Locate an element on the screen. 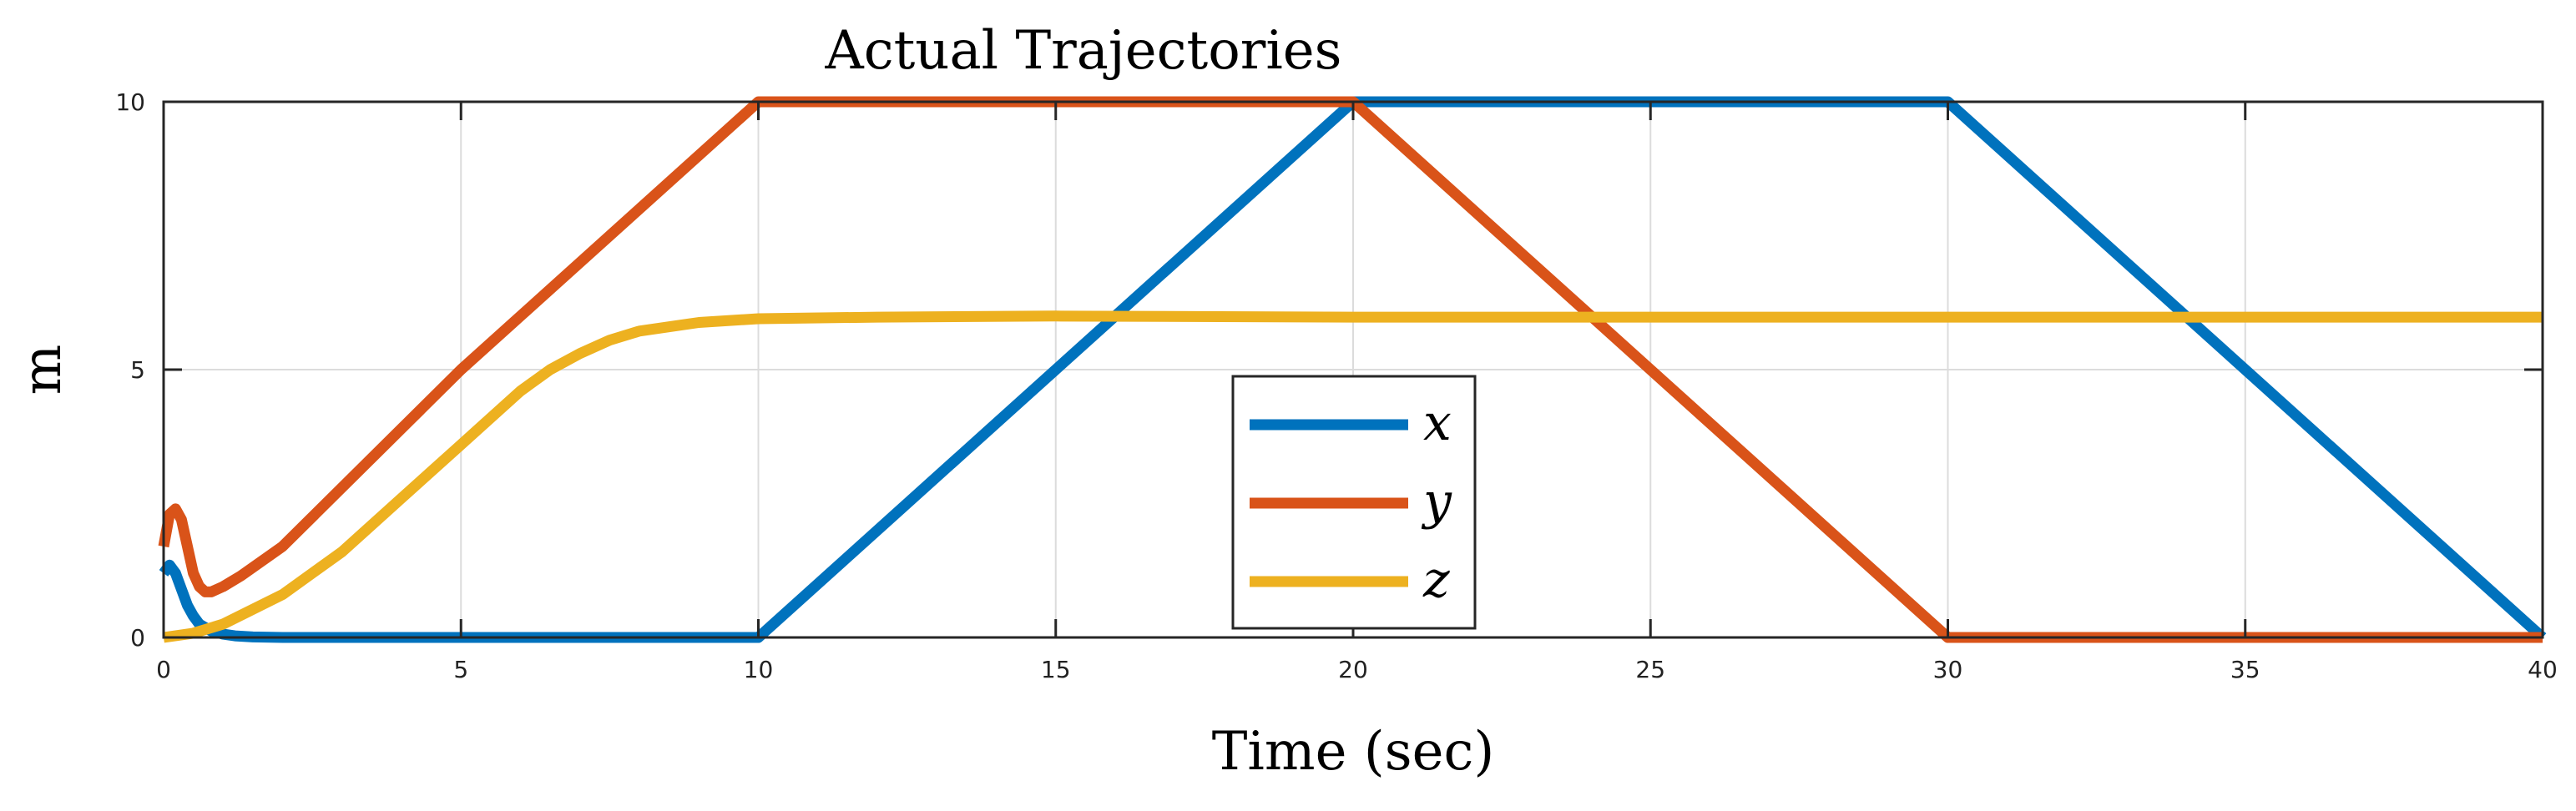 Image resolution: width=2576 pixels, height=811 pixels. x-tick-label: 10 is located at coordinates (759, 670).